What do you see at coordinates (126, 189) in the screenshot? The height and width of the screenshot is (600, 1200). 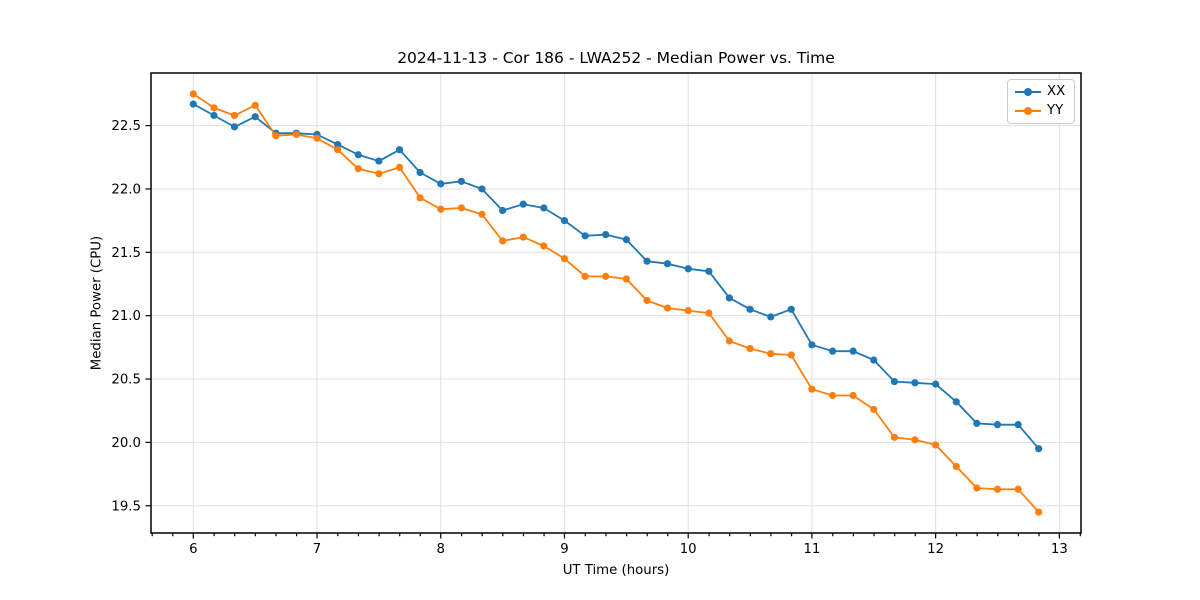 I see `y-tick-label: 22.0` at bounding box center [126, 189].